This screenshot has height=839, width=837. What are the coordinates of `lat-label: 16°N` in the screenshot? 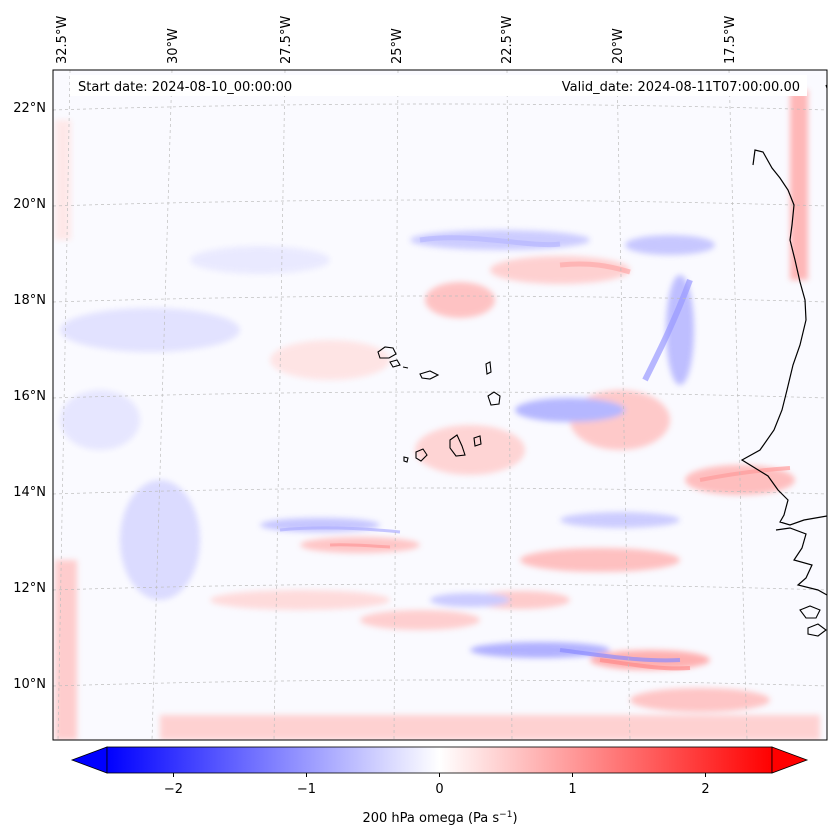 It's located at (29, 396).